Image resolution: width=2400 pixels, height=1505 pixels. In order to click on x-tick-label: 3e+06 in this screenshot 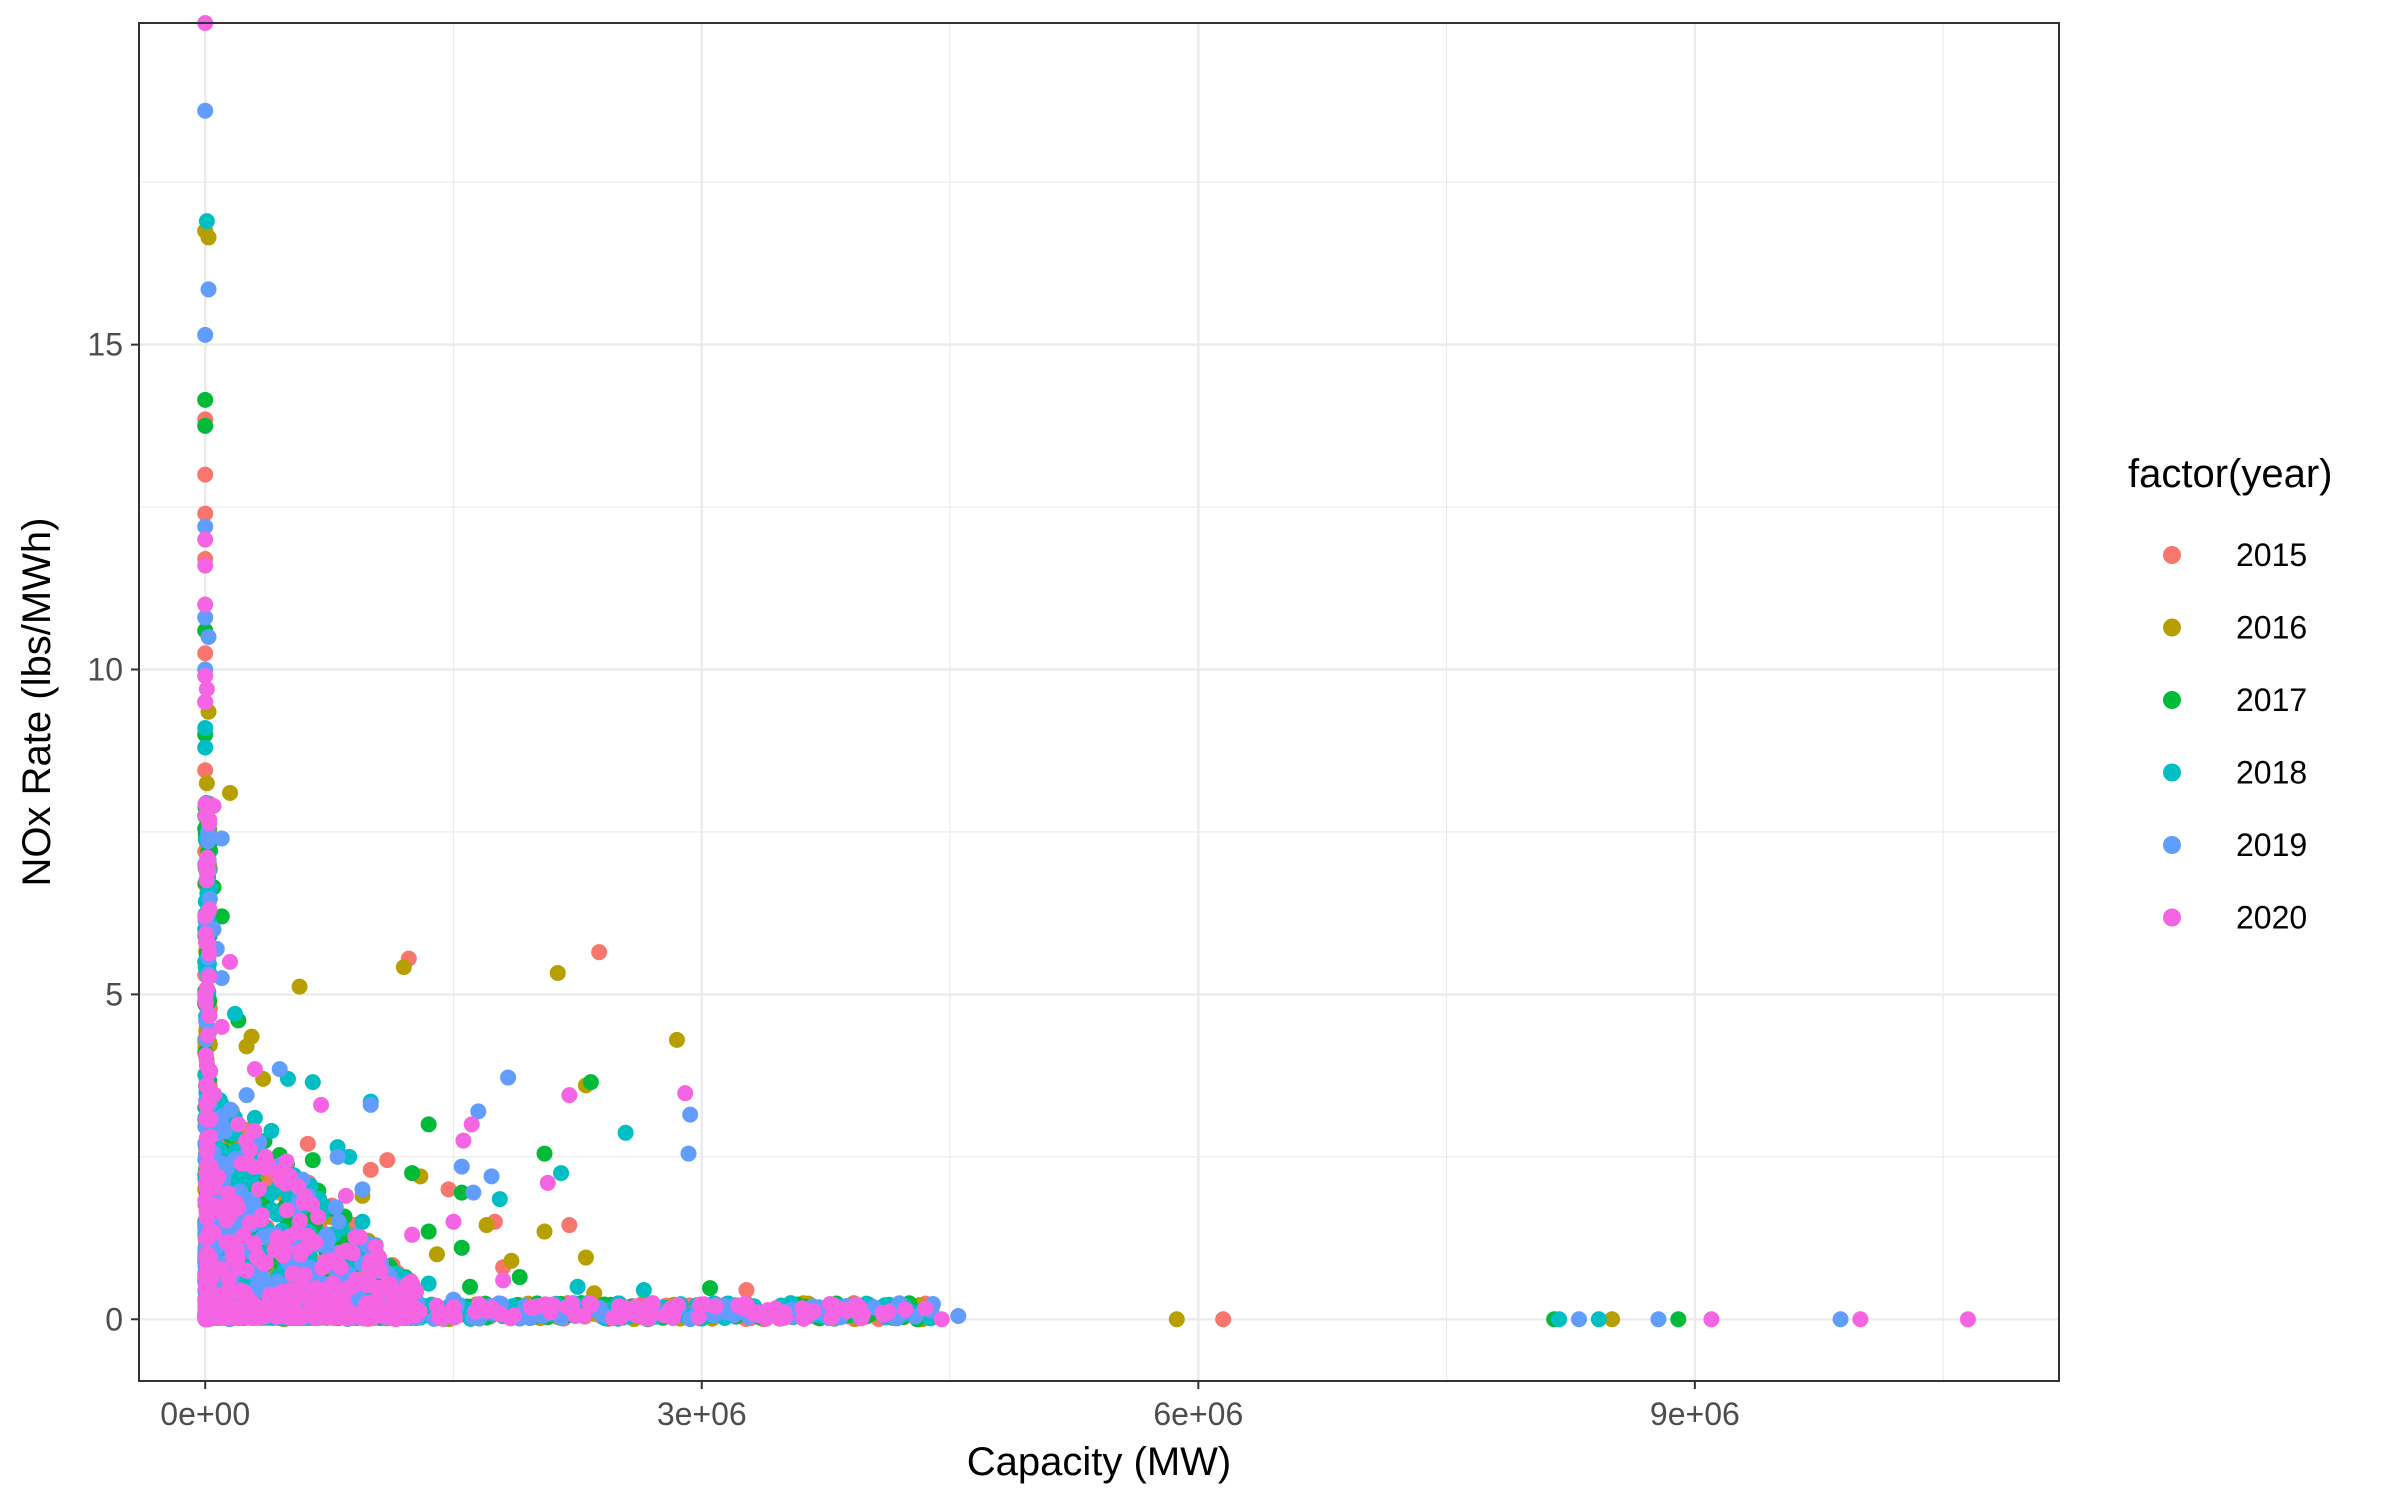, I will do `click(702, 1414)`.